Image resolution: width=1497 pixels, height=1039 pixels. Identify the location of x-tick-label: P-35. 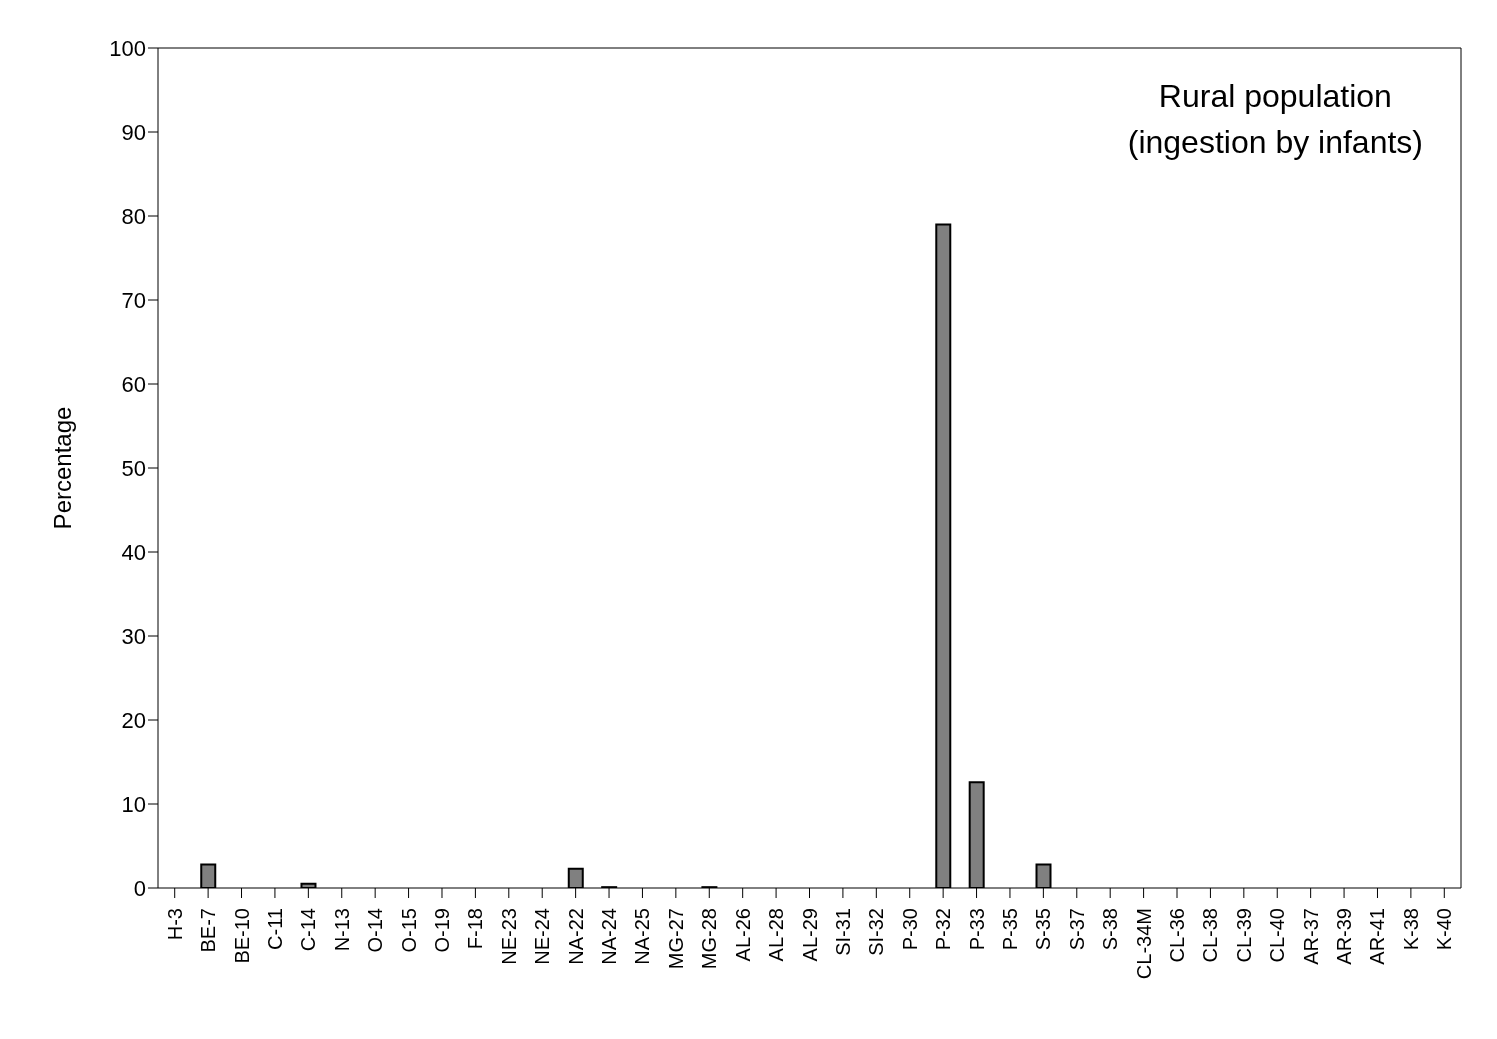
(1009, 929).